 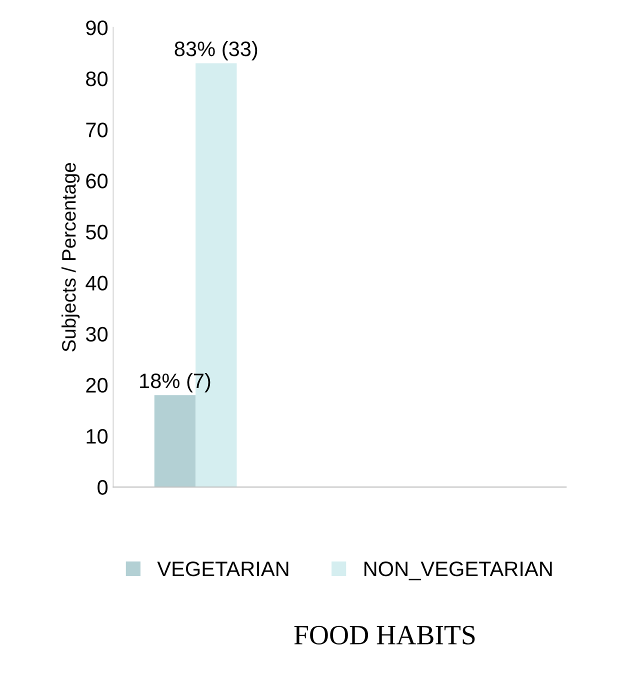 What do you see at coordinates (216, 50) in the screenshot?
I see `data-label: 83% (33)` at bounding box center [216, 50].